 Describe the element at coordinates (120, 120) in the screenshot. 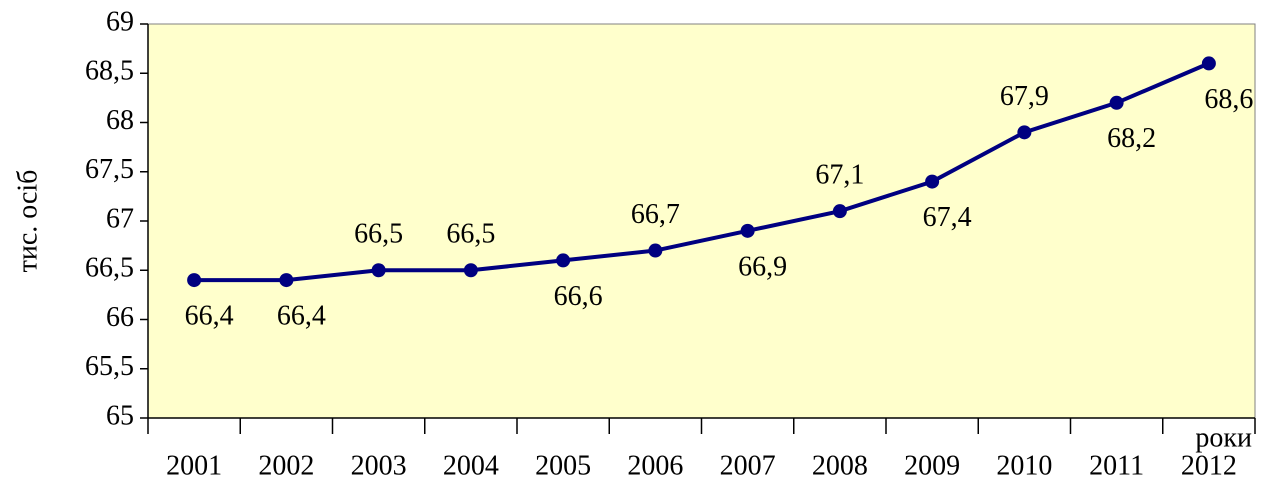

I see `y-tick-label: 68` at that location.